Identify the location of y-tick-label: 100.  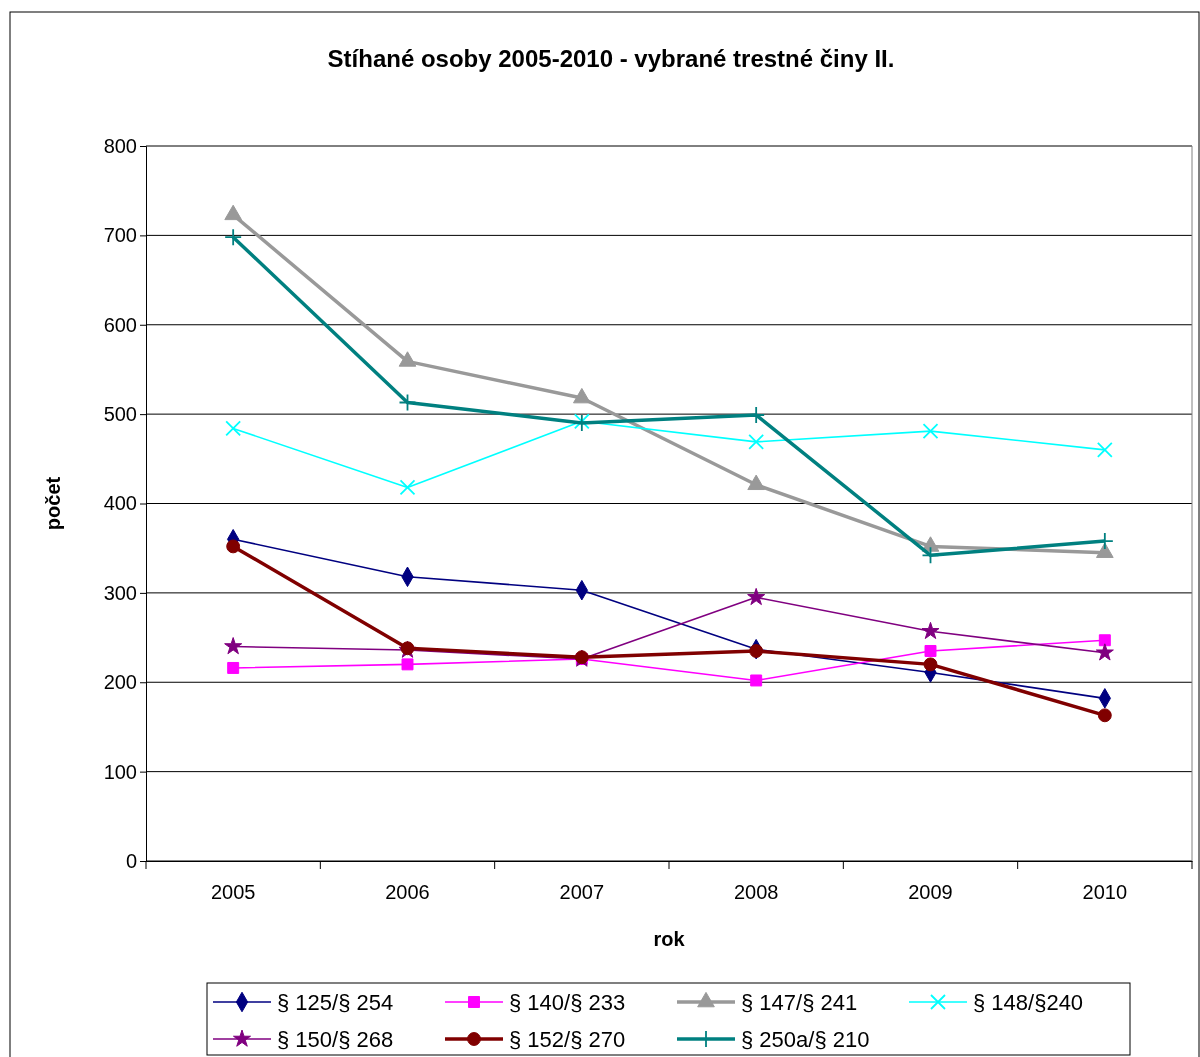
(120, 771).